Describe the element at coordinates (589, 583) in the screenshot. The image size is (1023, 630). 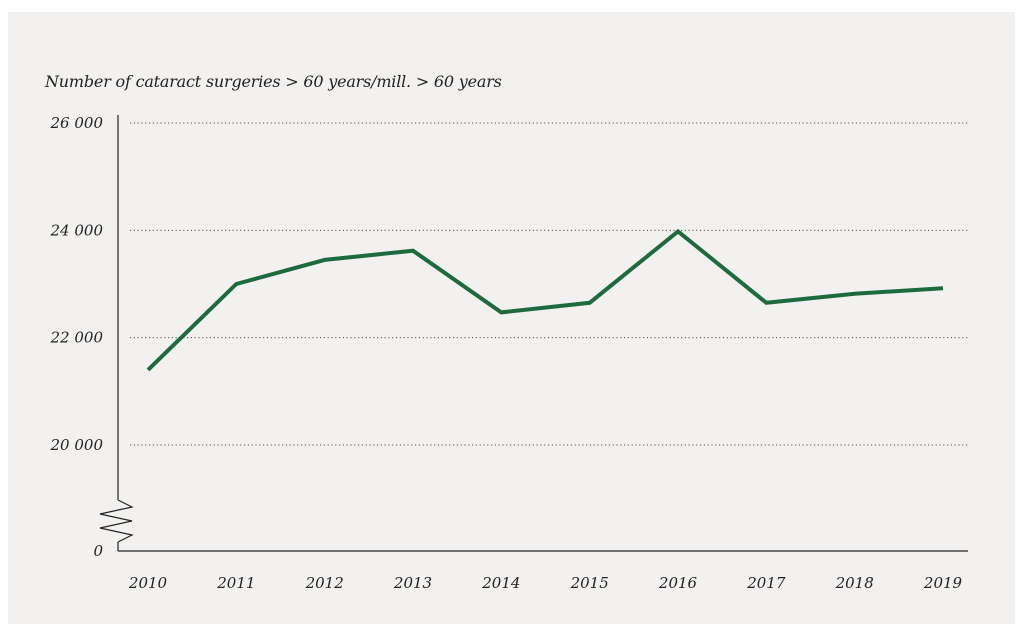
I see `x-tick-label-2015: 2015` at that location.